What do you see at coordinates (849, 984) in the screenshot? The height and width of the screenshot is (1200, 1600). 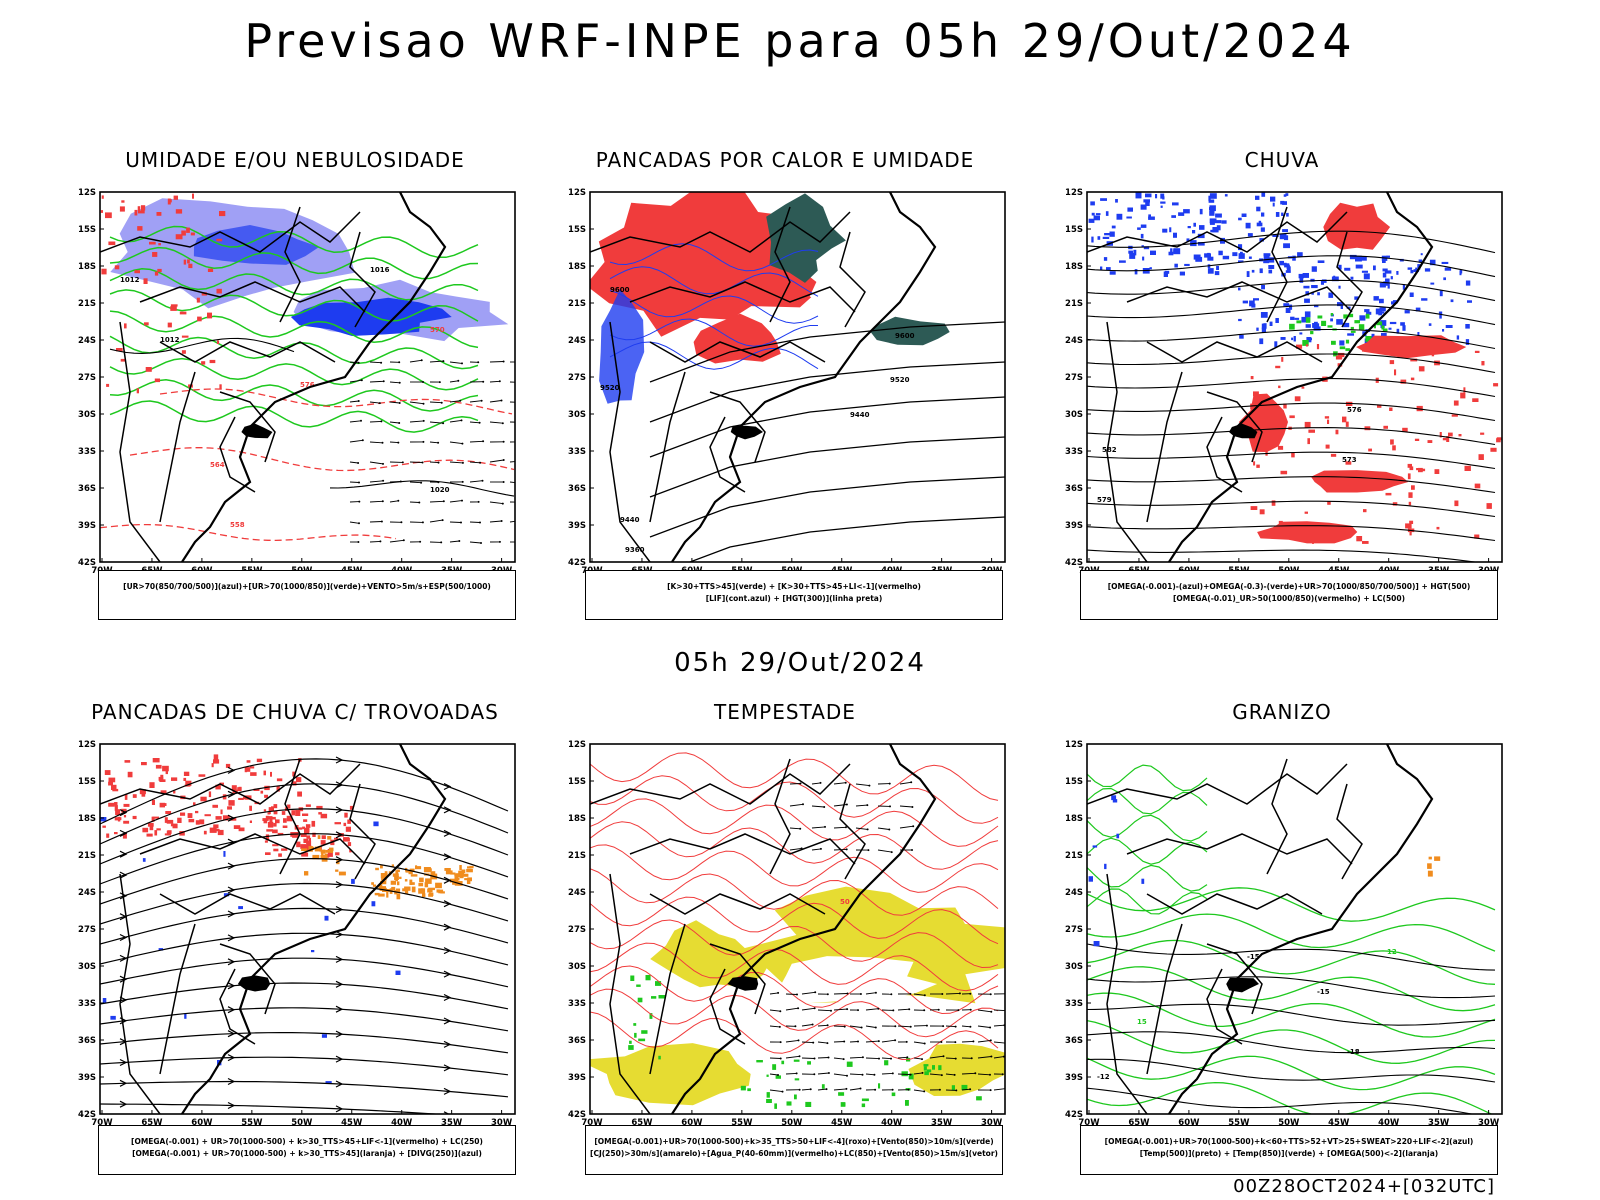 I see `clear-area` at bounding box center [849, 984].